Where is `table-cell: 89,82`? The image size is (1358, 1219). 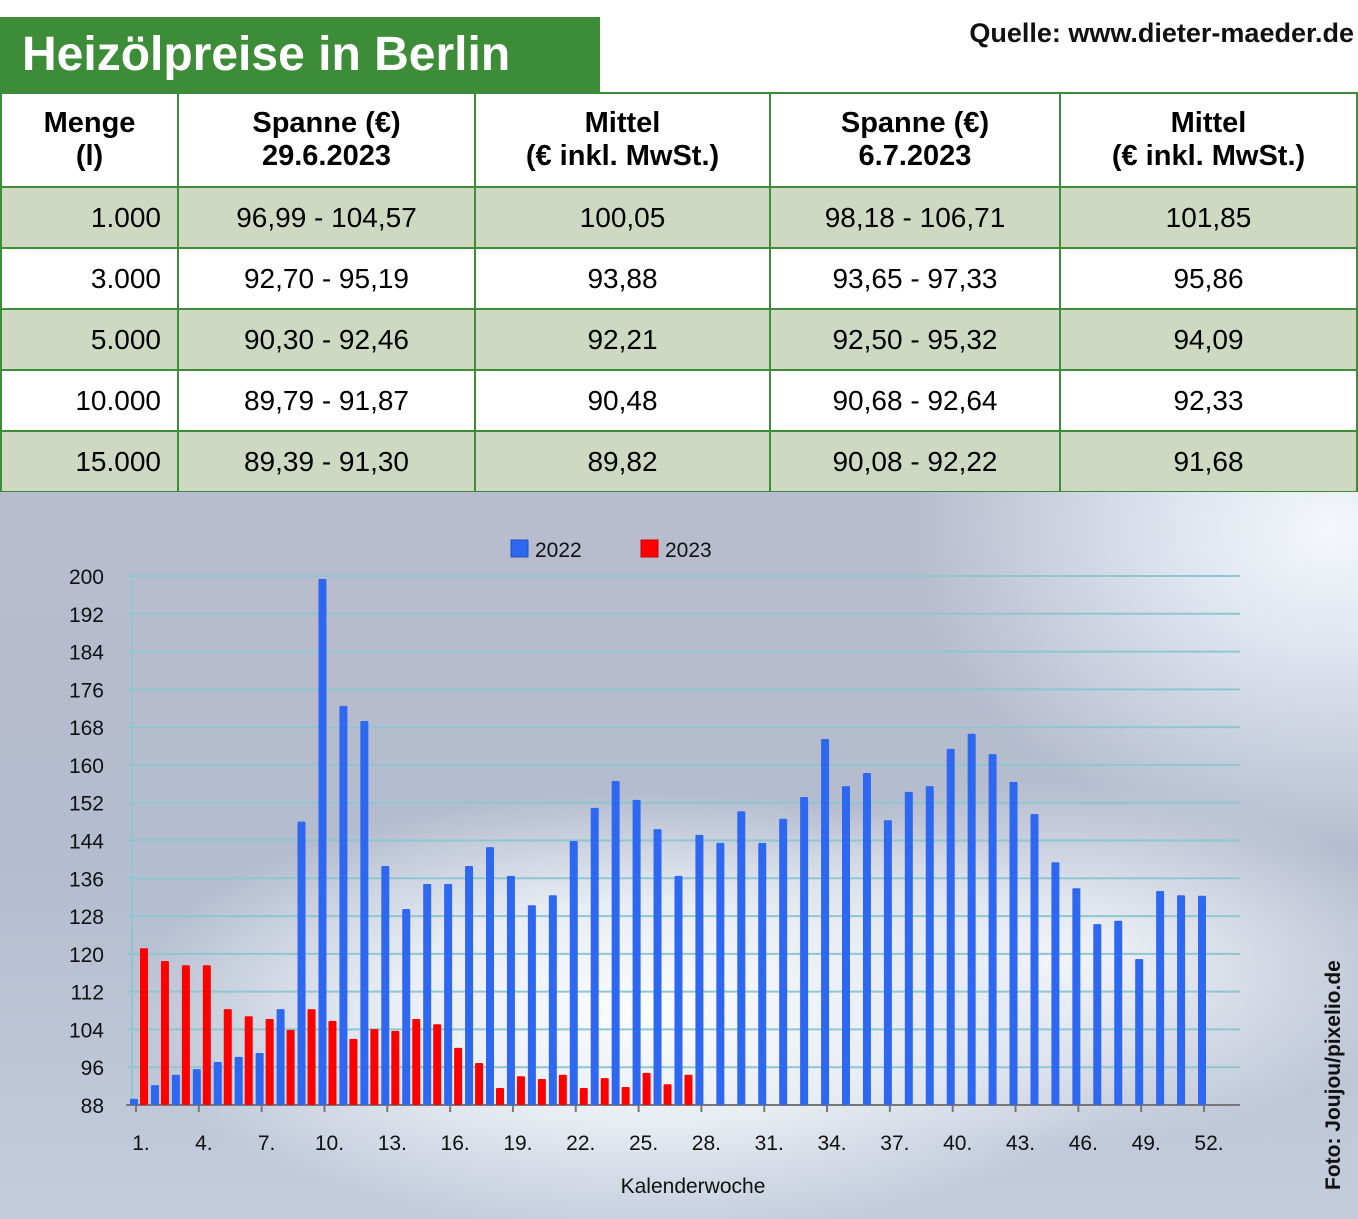
table-cell: 89,82 is located at coordinates (622, 461).